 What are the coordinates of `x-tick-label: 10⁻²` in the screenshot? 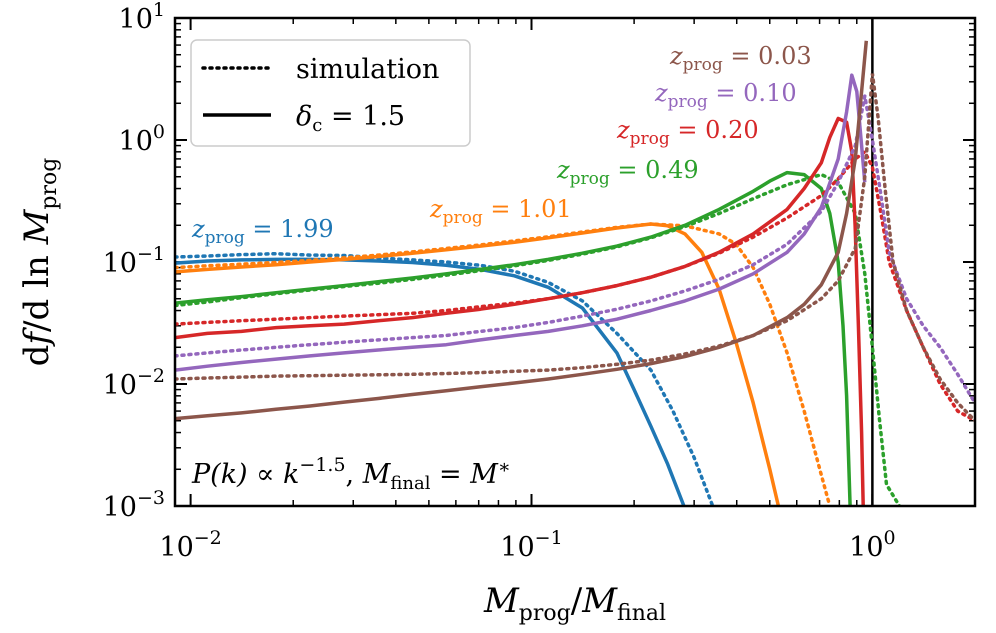 It's located at (190, 545).